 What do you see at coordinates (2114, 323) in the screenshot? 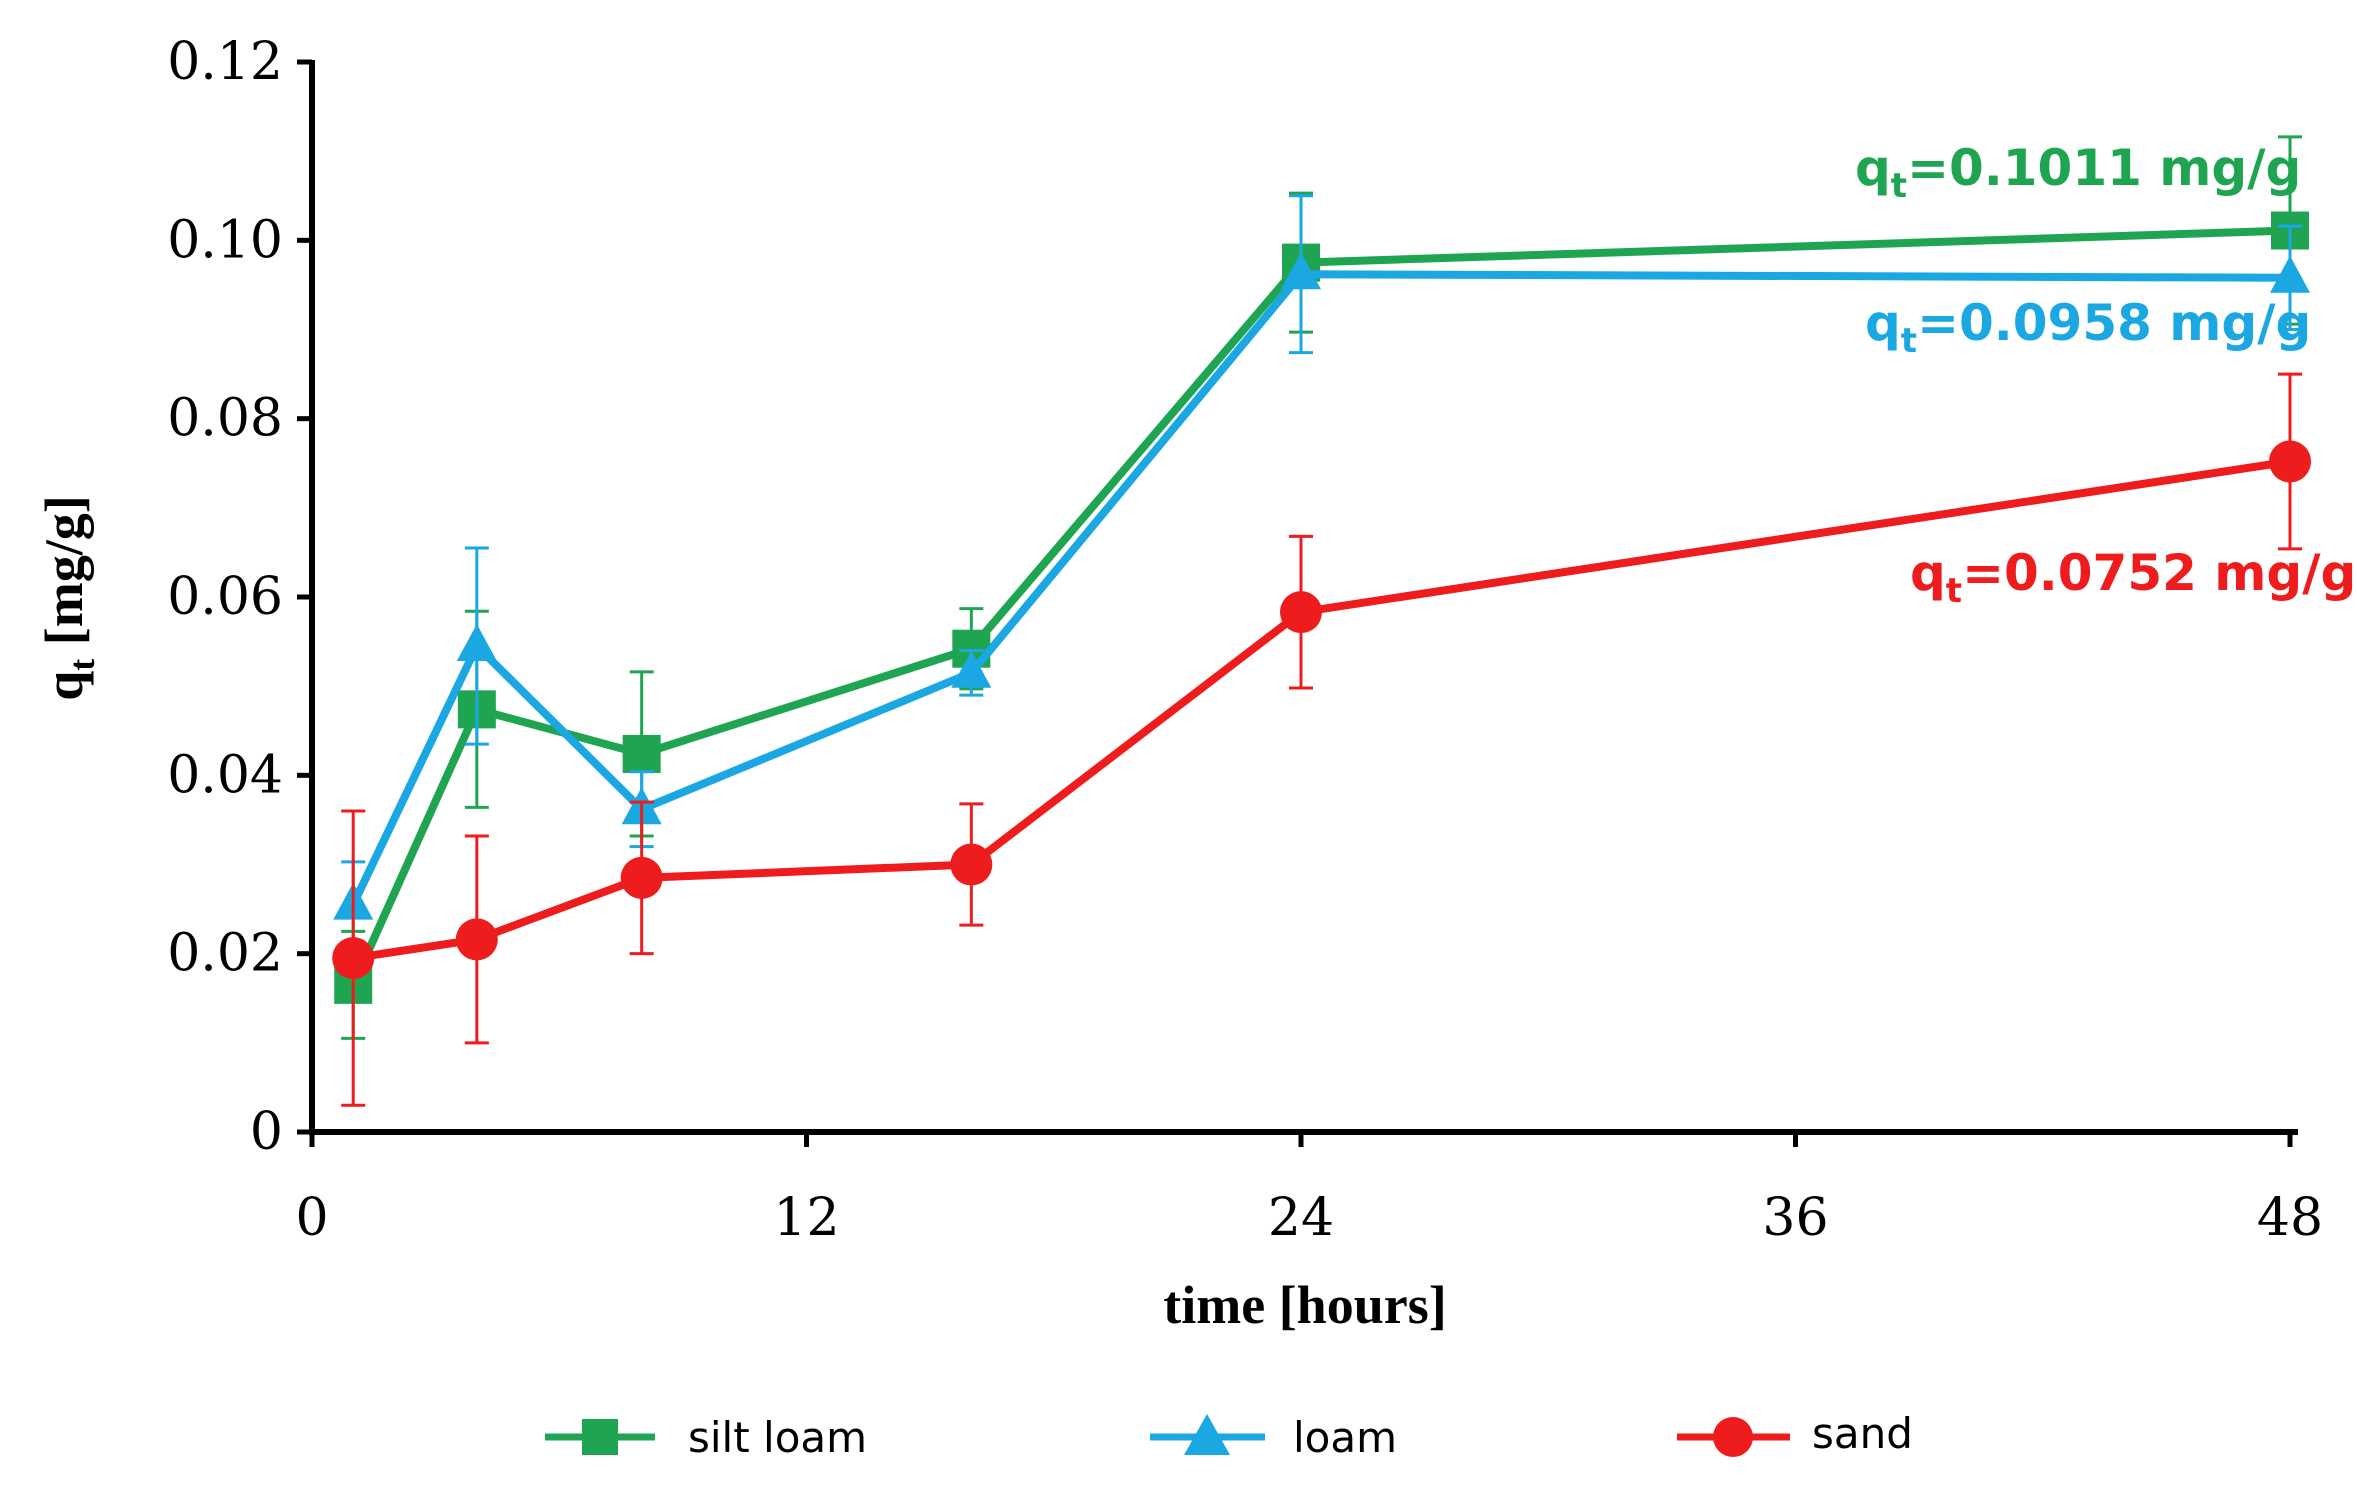
I see `annotation-loam-rest: =0.0958 mg/g` at bounding box center [2114, 323].